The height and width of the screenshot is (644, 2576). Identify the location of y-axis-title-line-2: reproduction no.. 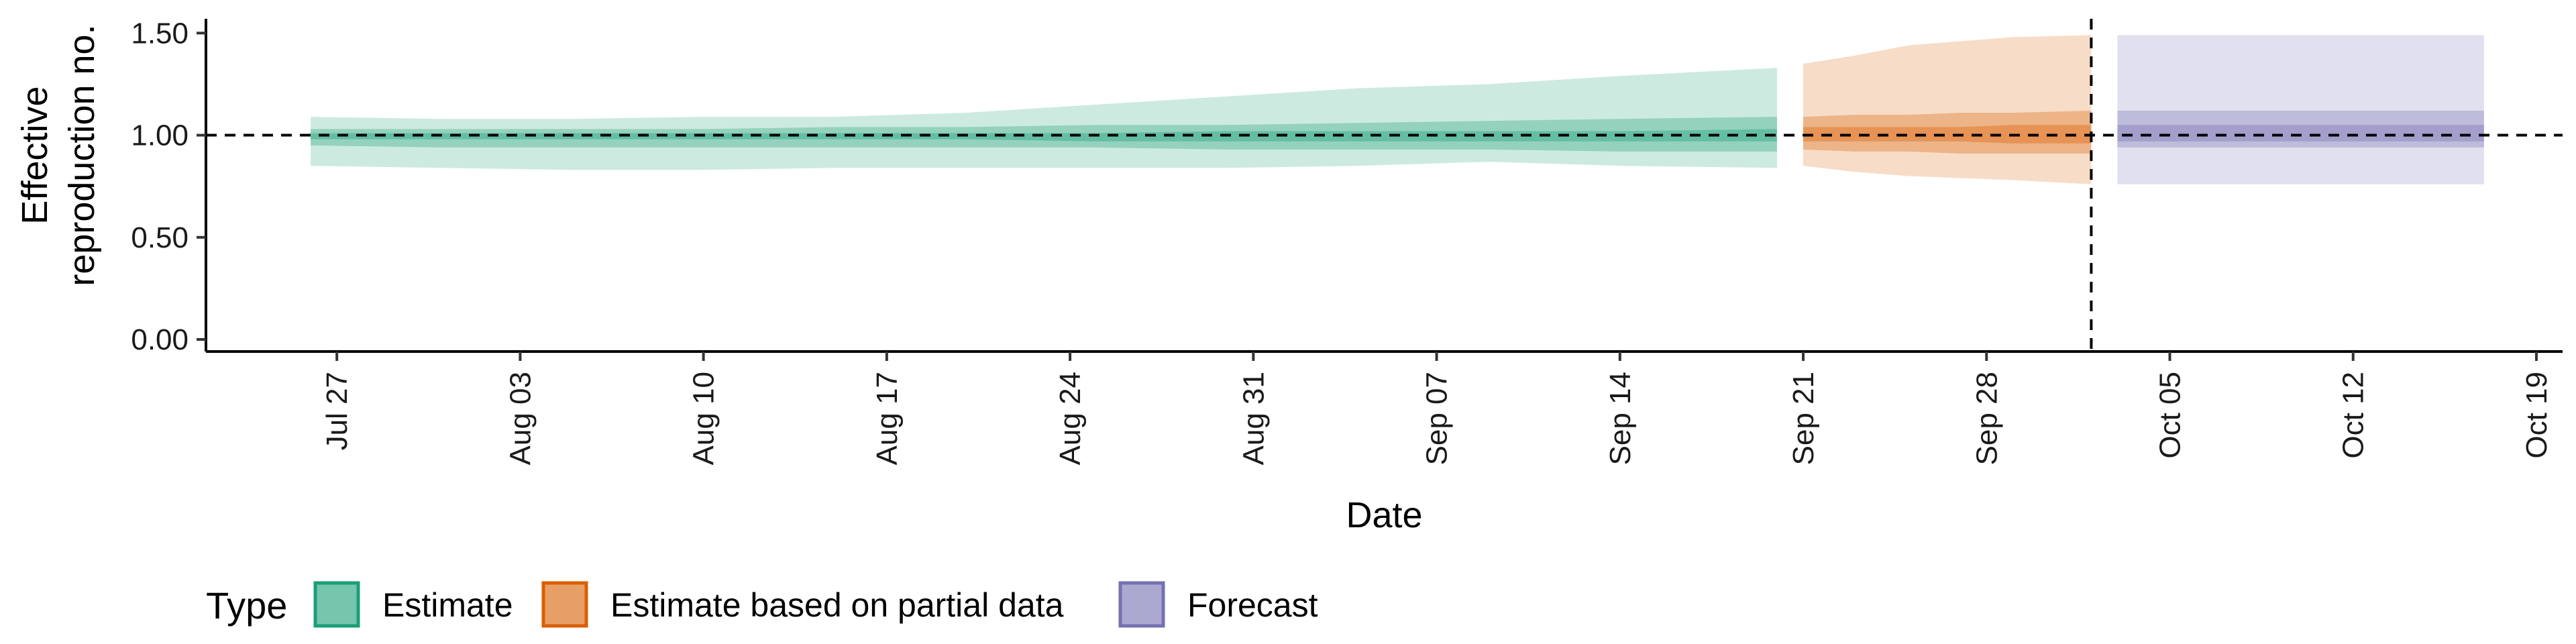
(82, 155).